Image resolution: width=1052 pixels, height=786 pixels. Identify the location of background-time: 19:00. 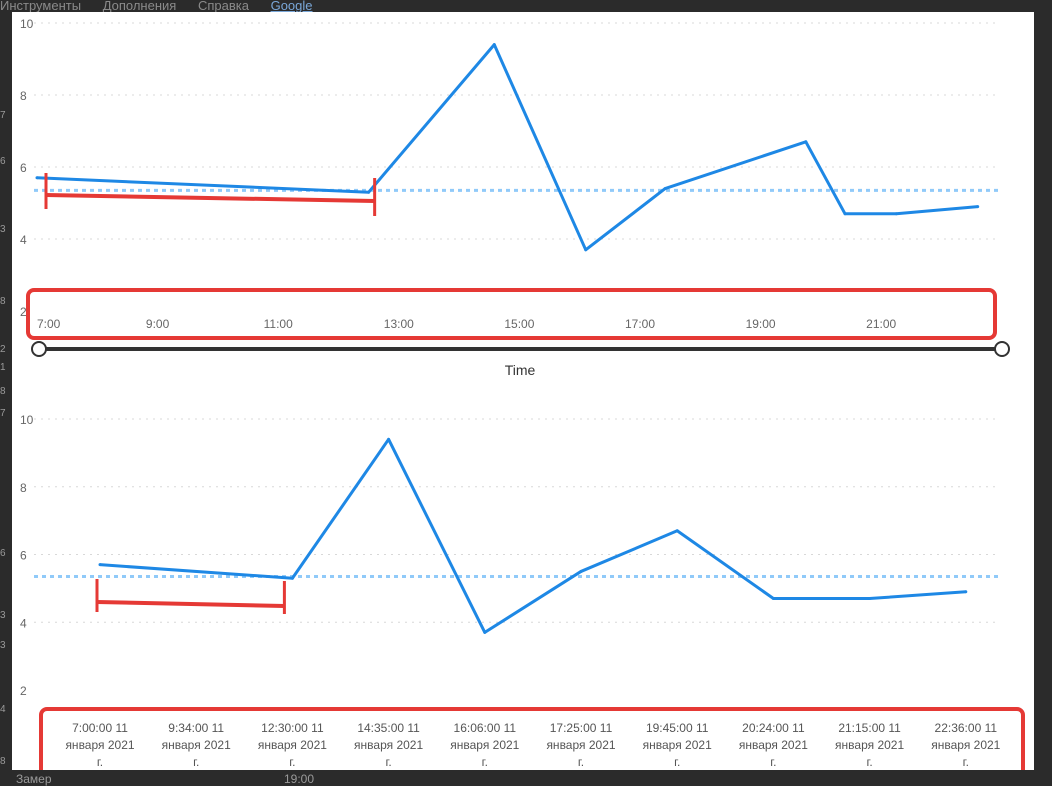
(299, 779).